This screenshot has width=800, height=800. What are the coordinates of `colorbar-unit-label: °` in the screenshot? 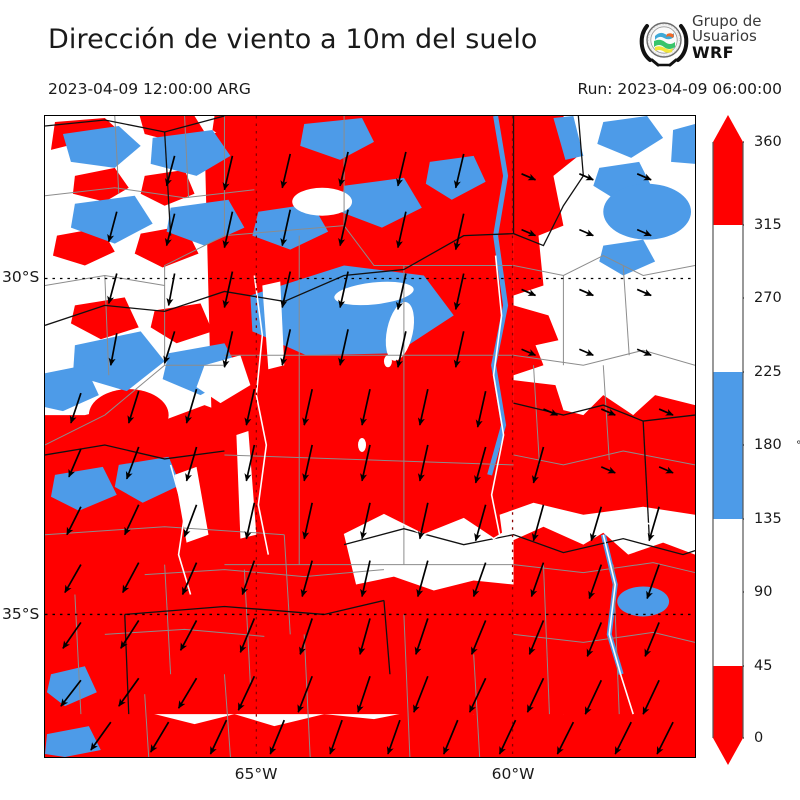 It's located at (798, 445).